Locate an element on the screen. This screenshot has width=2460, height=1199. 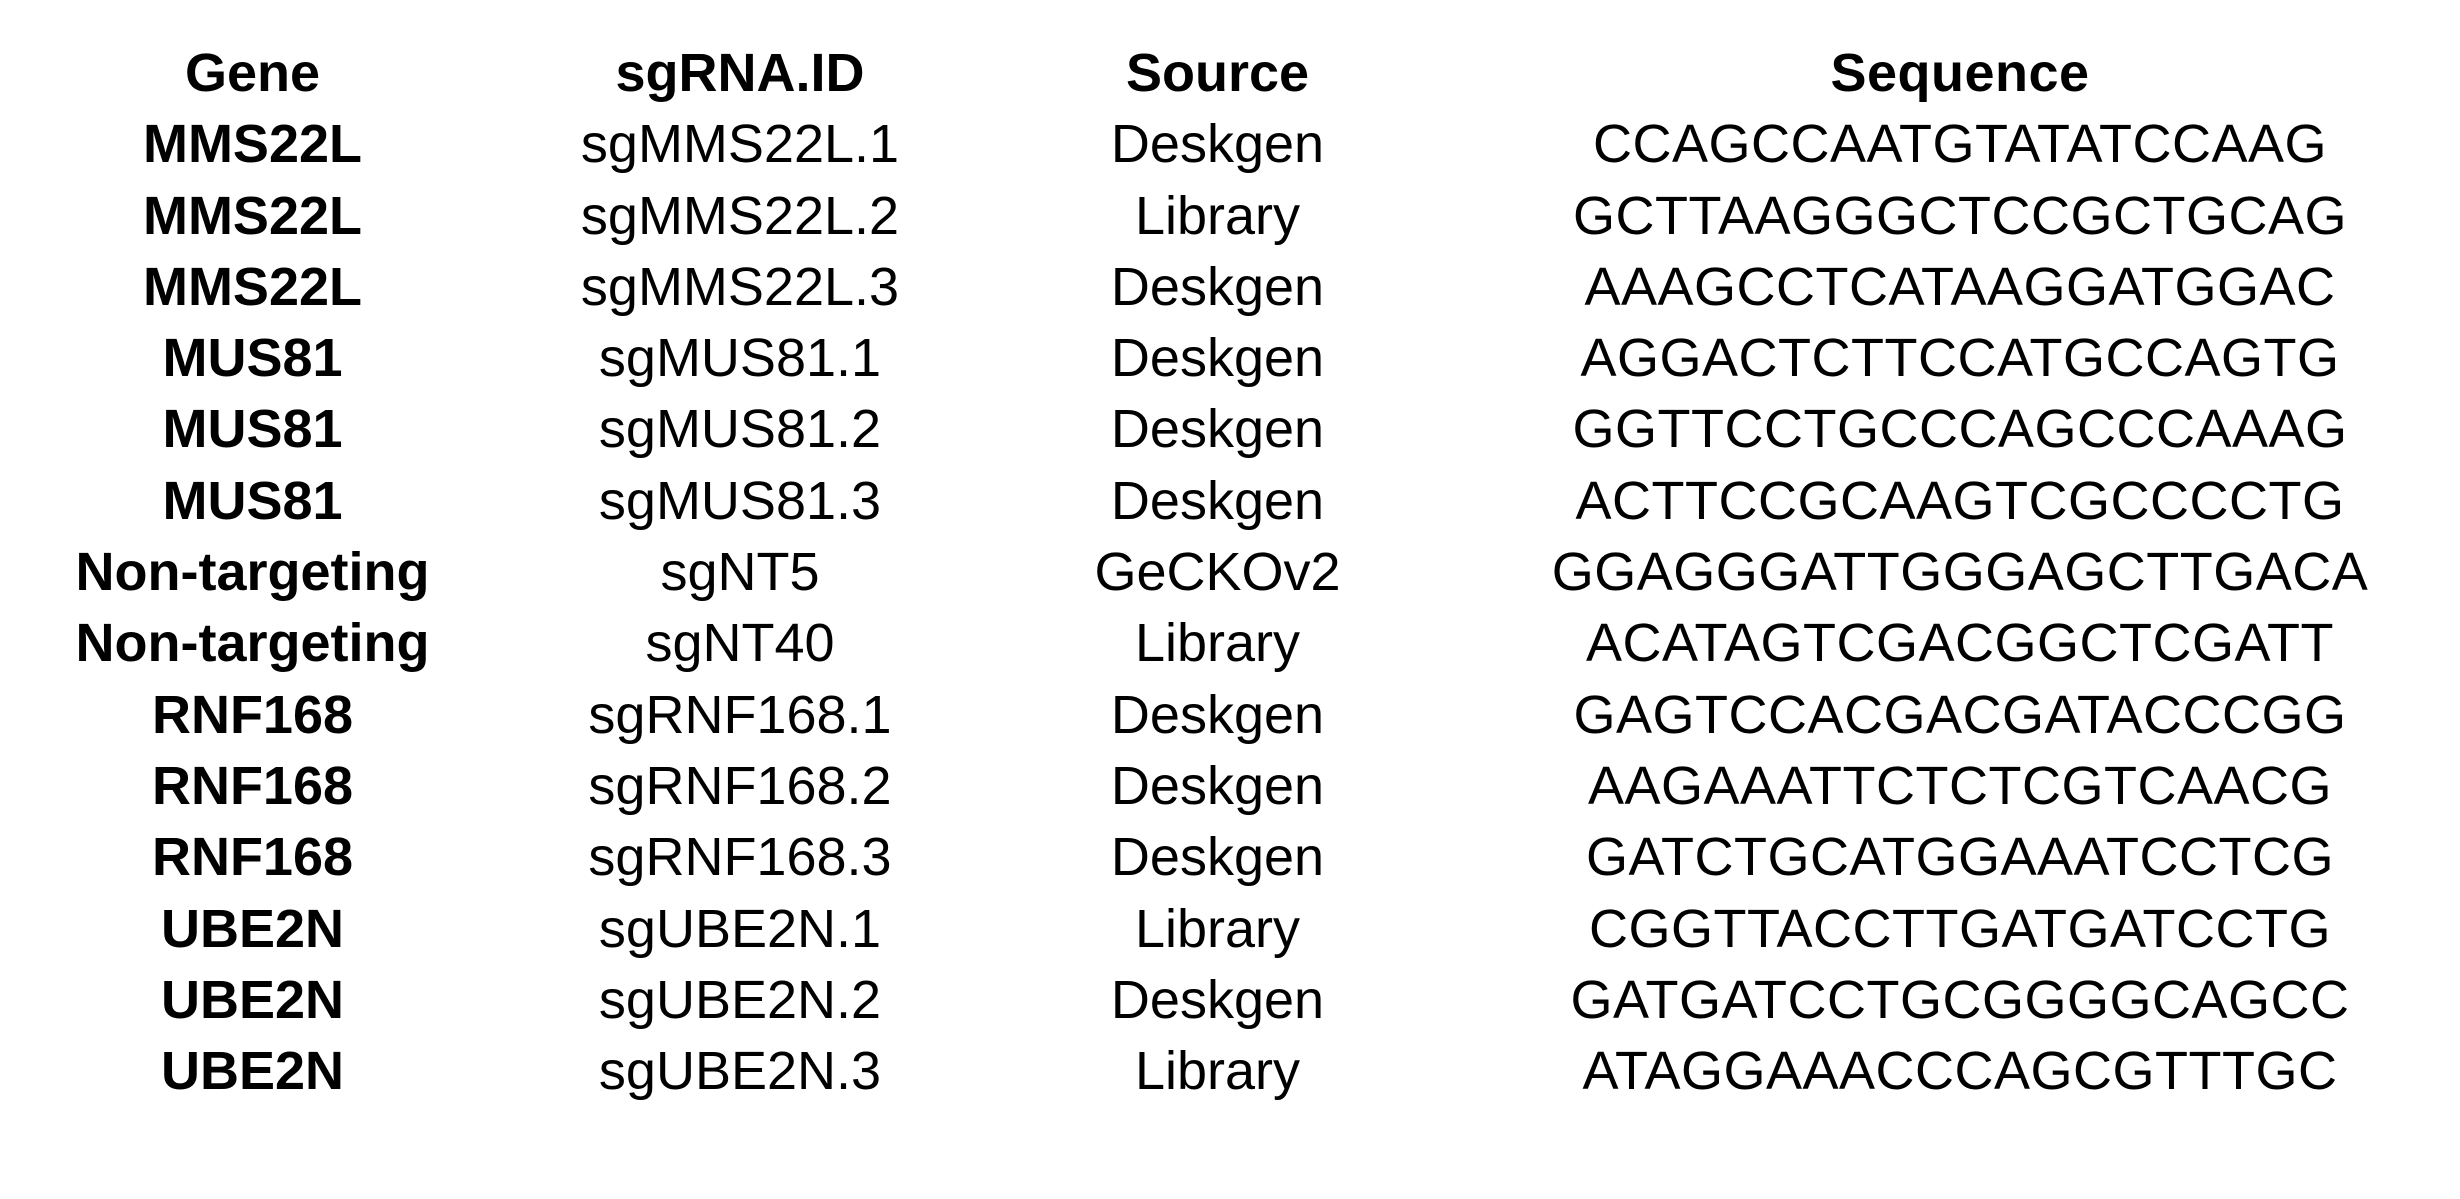
cell-sequence: ACTTCCGCAAGTCGCCCCTG is located at coordinates (1960, 500).